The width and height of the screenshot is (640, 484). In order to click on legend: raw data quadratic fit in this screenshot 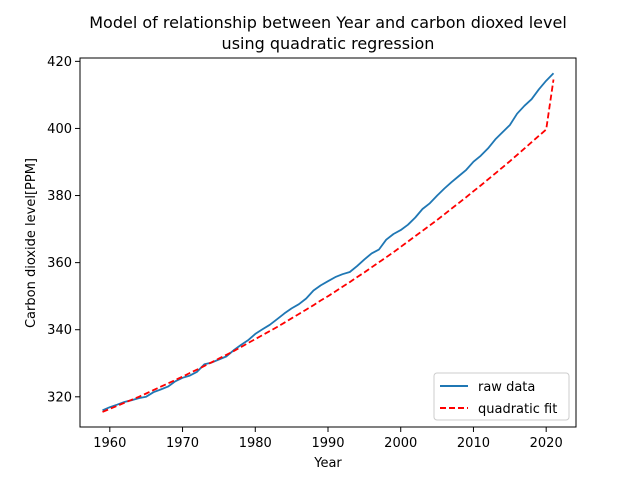, I will do `click(501, 396)`.